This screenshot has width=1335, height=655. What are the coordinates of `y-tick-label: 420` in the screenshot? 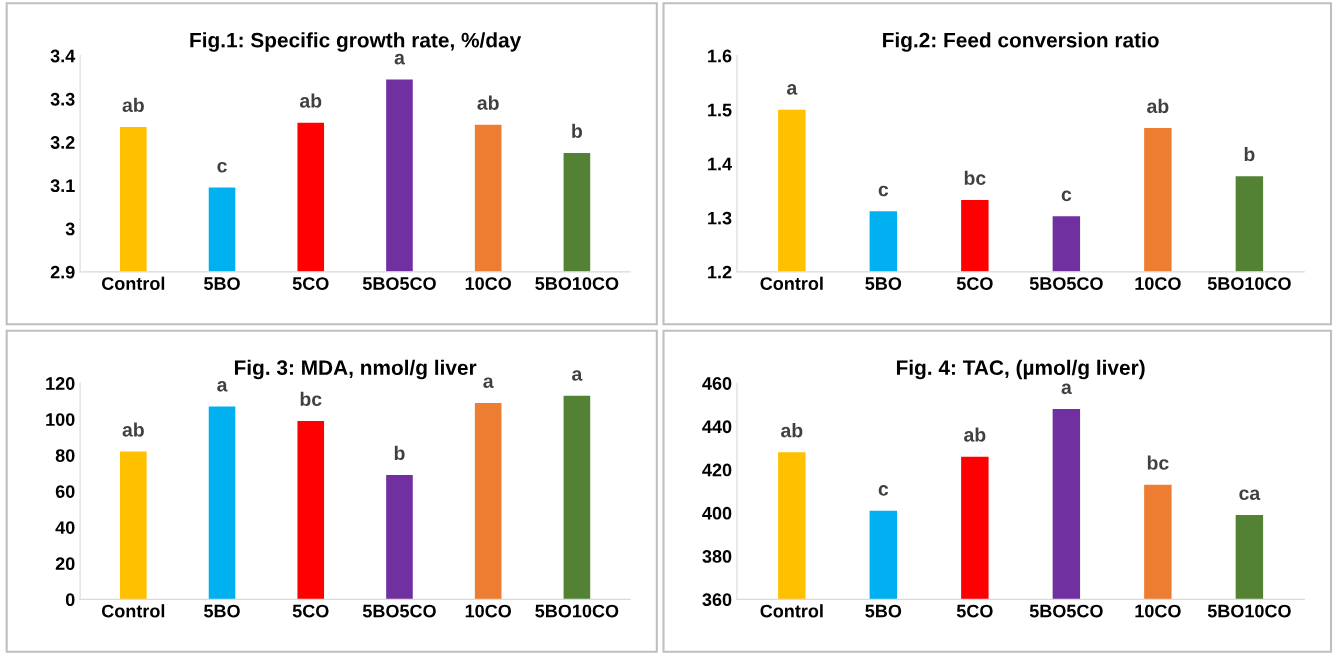 It's located at (717, 470).